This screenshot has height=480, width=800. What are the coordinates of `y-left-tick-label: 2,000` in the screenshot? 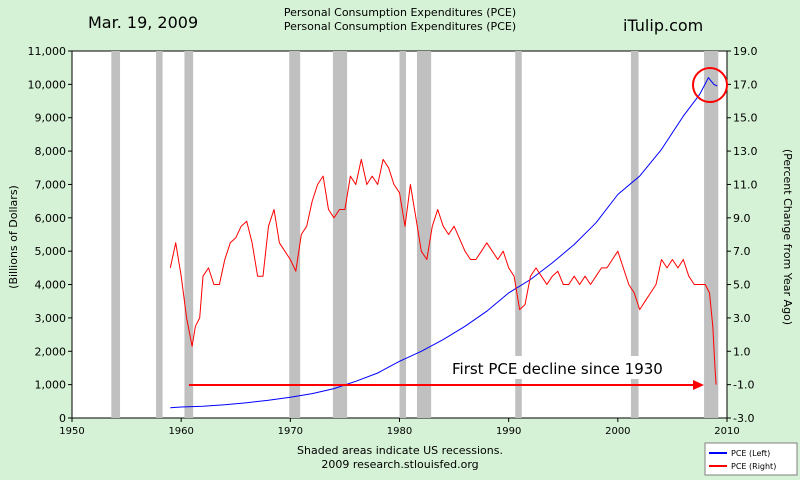 It's located at (51, 351).